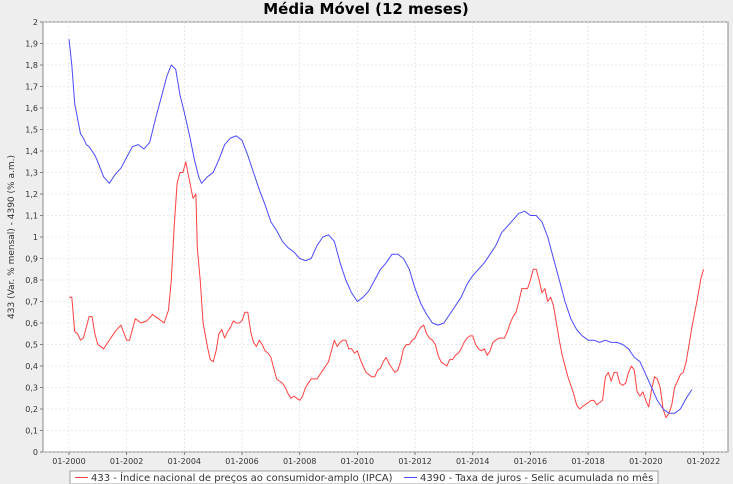 The height and width of the screenshot is (484, 733). Describe the element at coordinates (31, 130) in the screenshot. I see `y-tick-label: 1,5` at that location.